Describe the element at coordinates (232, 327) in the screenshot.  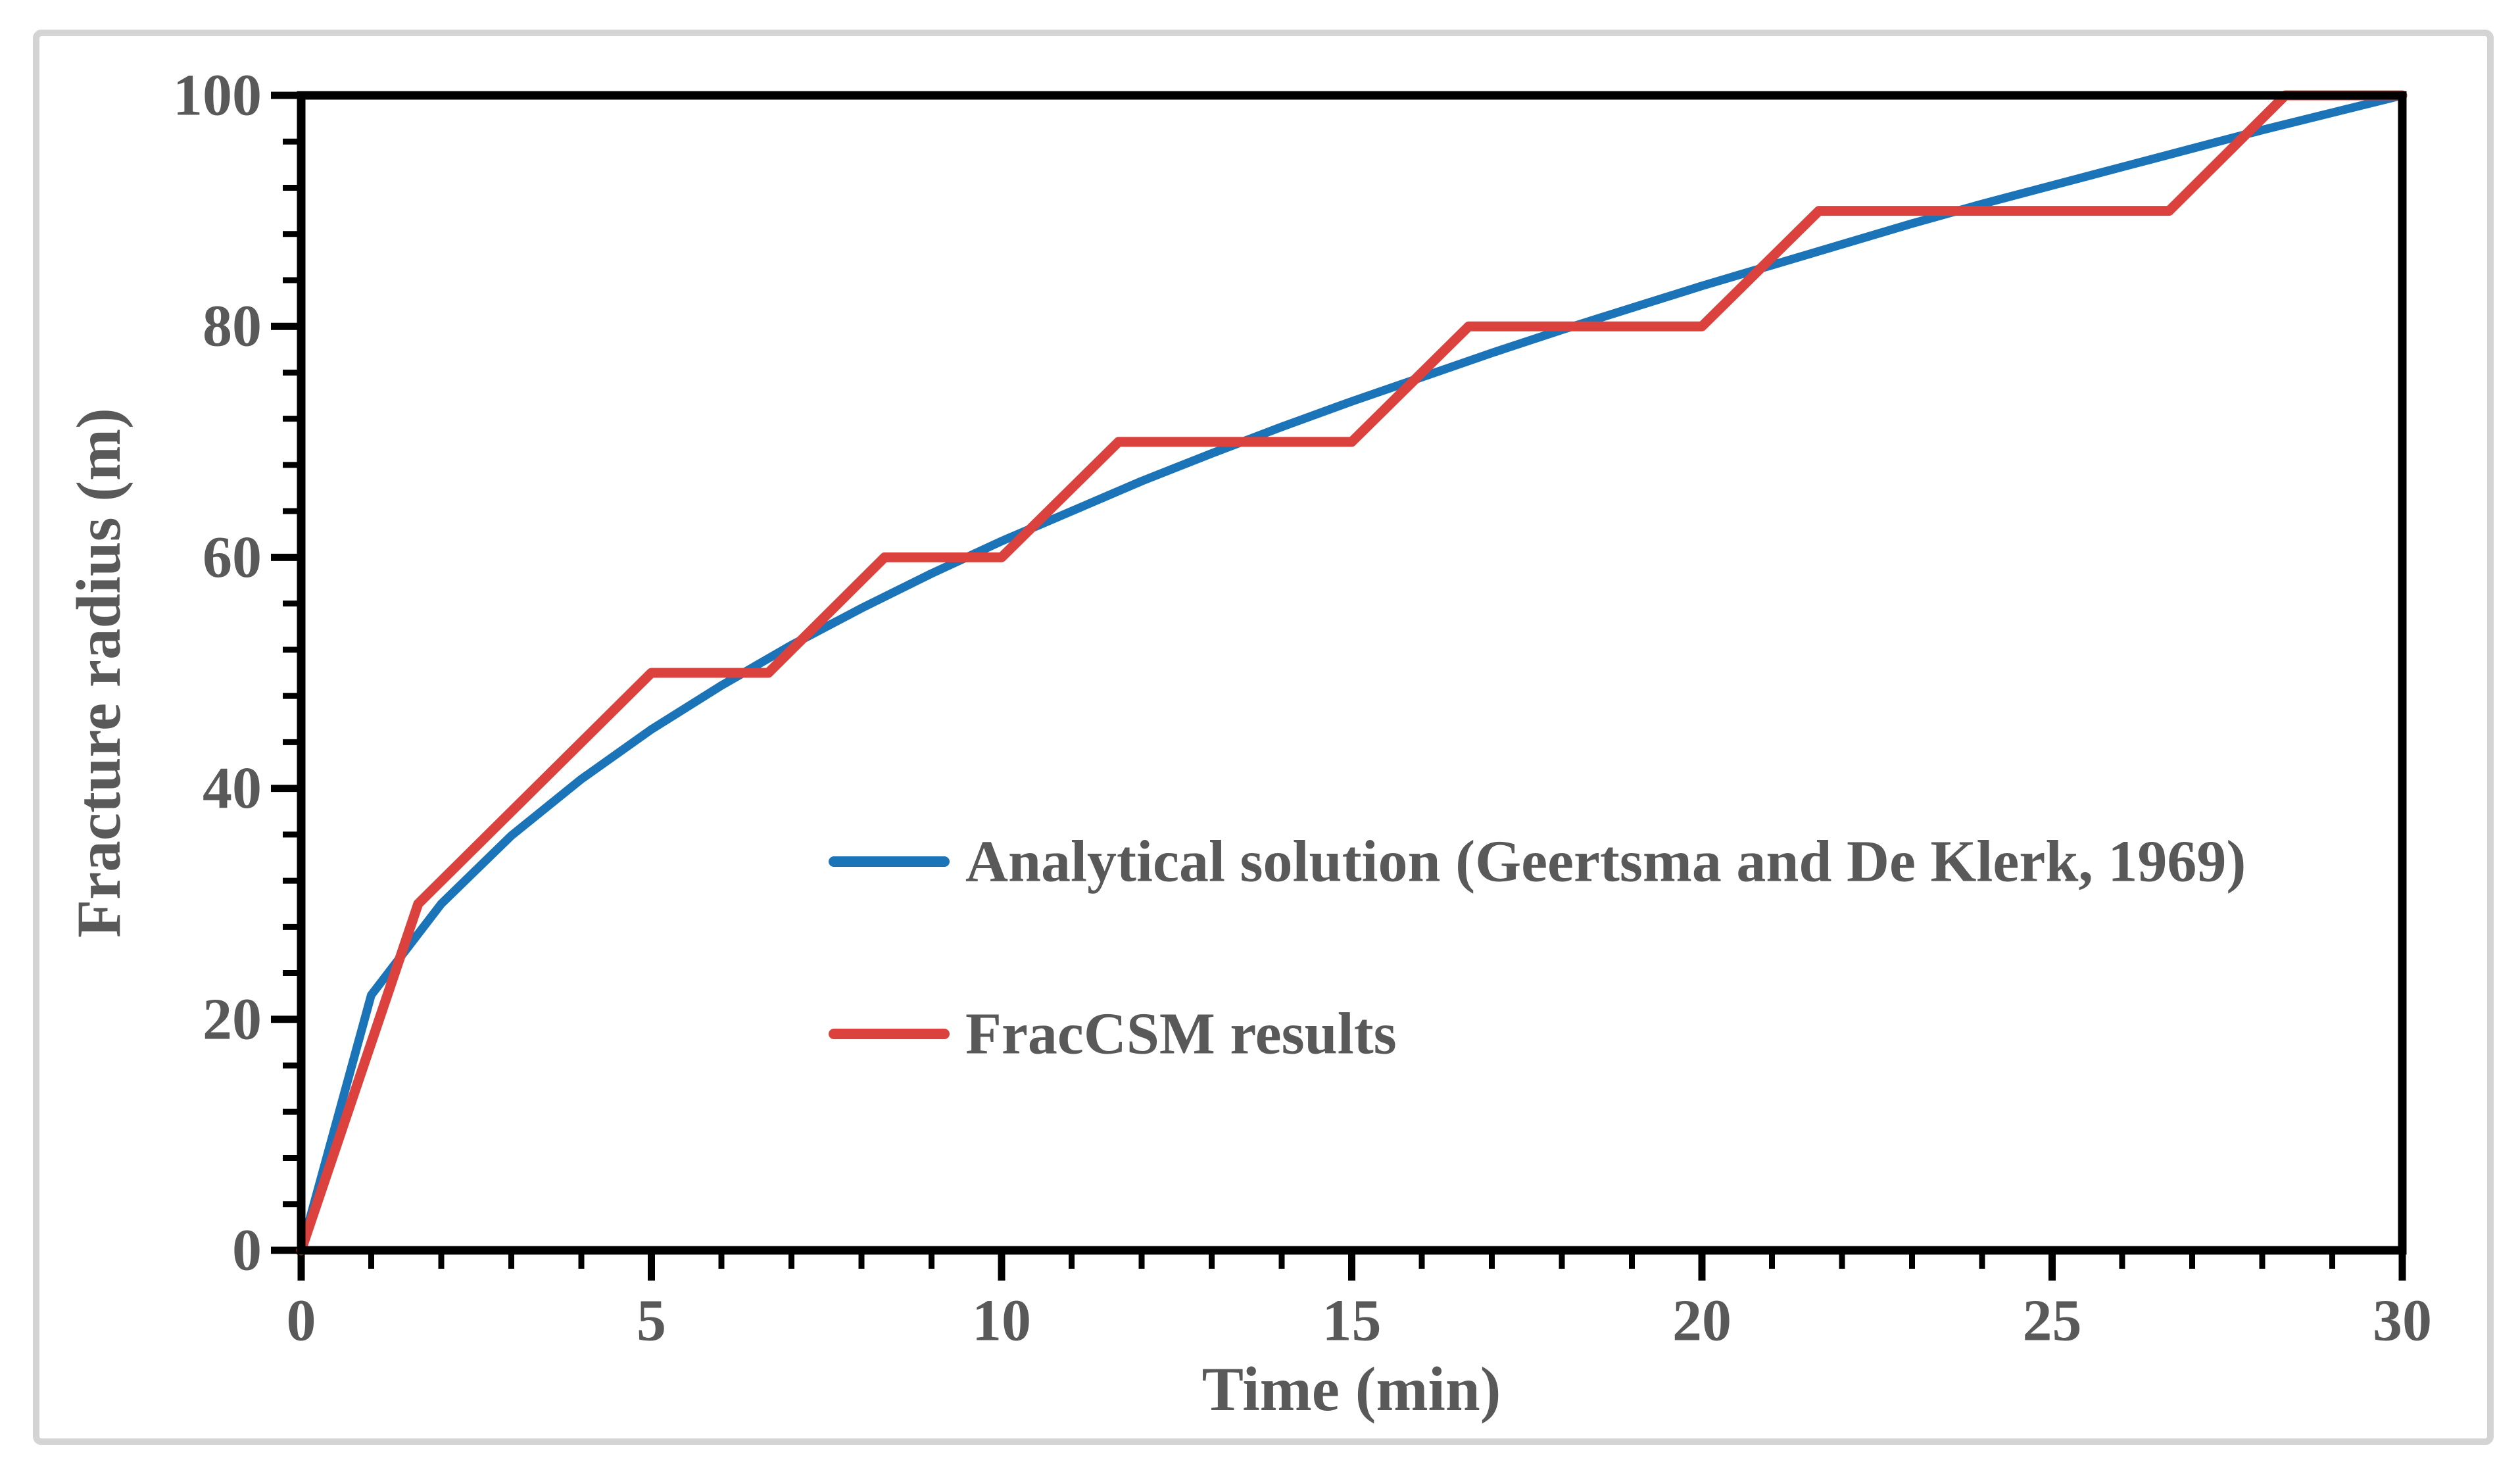
I see `y-tick-label-80: 80` at that location.